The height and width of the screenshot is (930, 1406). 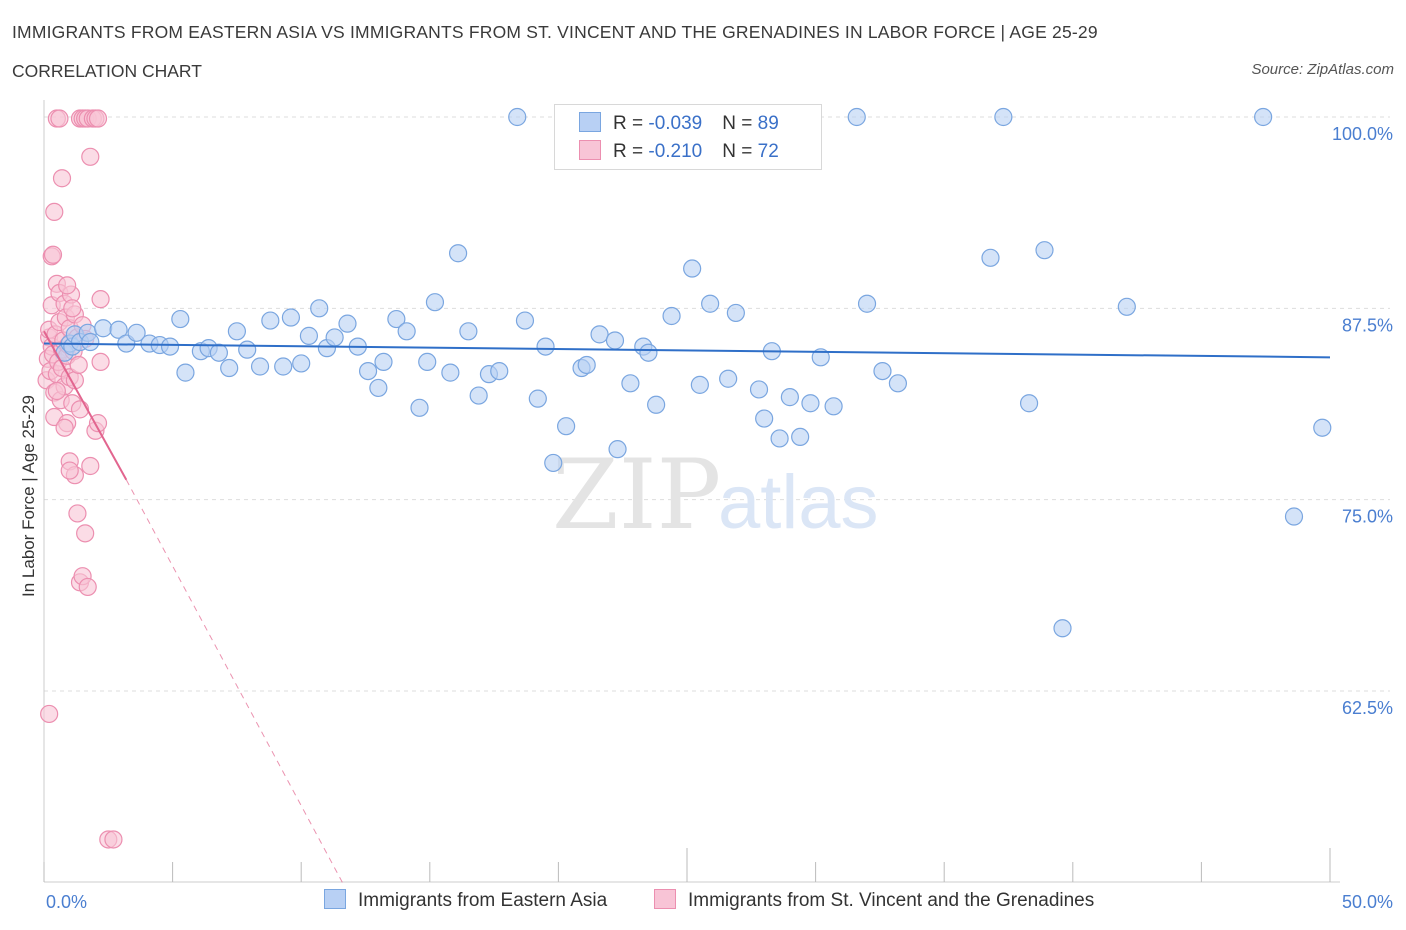 What do you see at coordinates (107, 71) in the screenshot?
I see `chart-subtitle: CORRELATION CHART` at bounding box center [107, 71].